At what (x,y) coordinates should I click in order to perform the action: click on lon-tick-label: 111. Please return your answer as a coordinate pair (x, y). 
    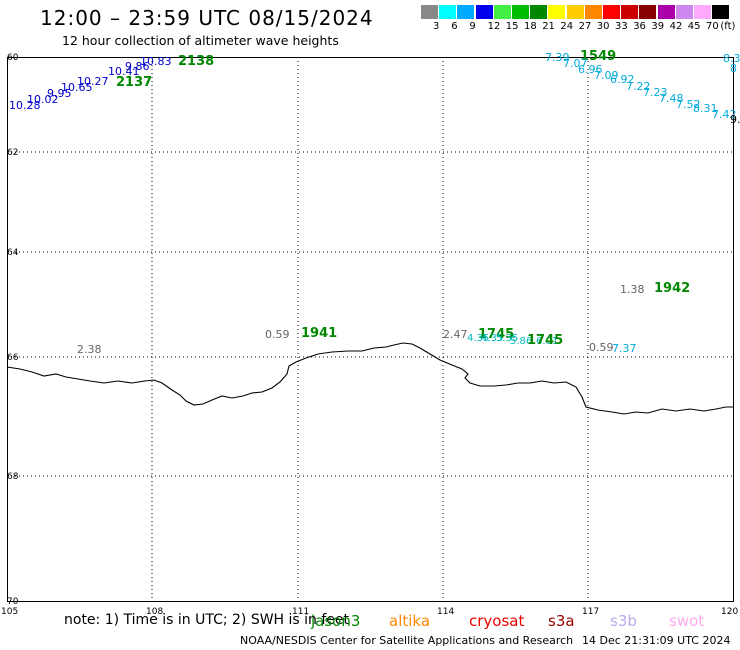
    Looking at the image, I should click on (300, 612).